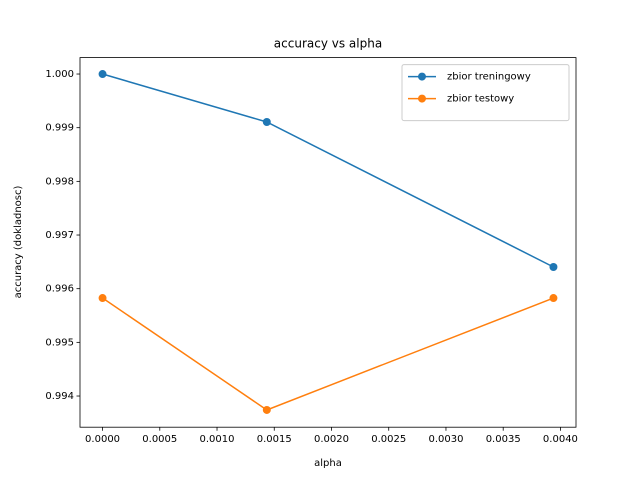 The height and width of the screenshot is (480, 640). I want to click on x-tick-label: 0.0040, so click(560, 439).